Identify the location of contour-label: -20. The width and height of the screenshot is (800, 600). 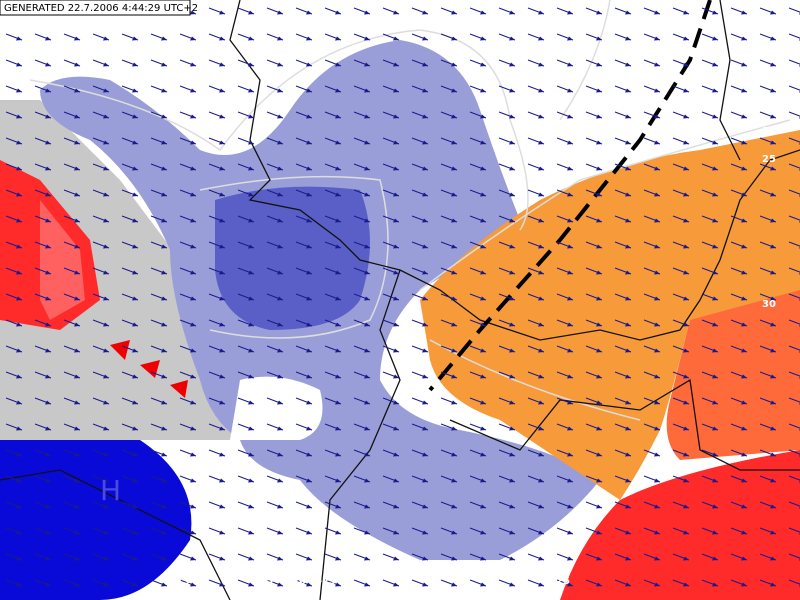
(297, 581).